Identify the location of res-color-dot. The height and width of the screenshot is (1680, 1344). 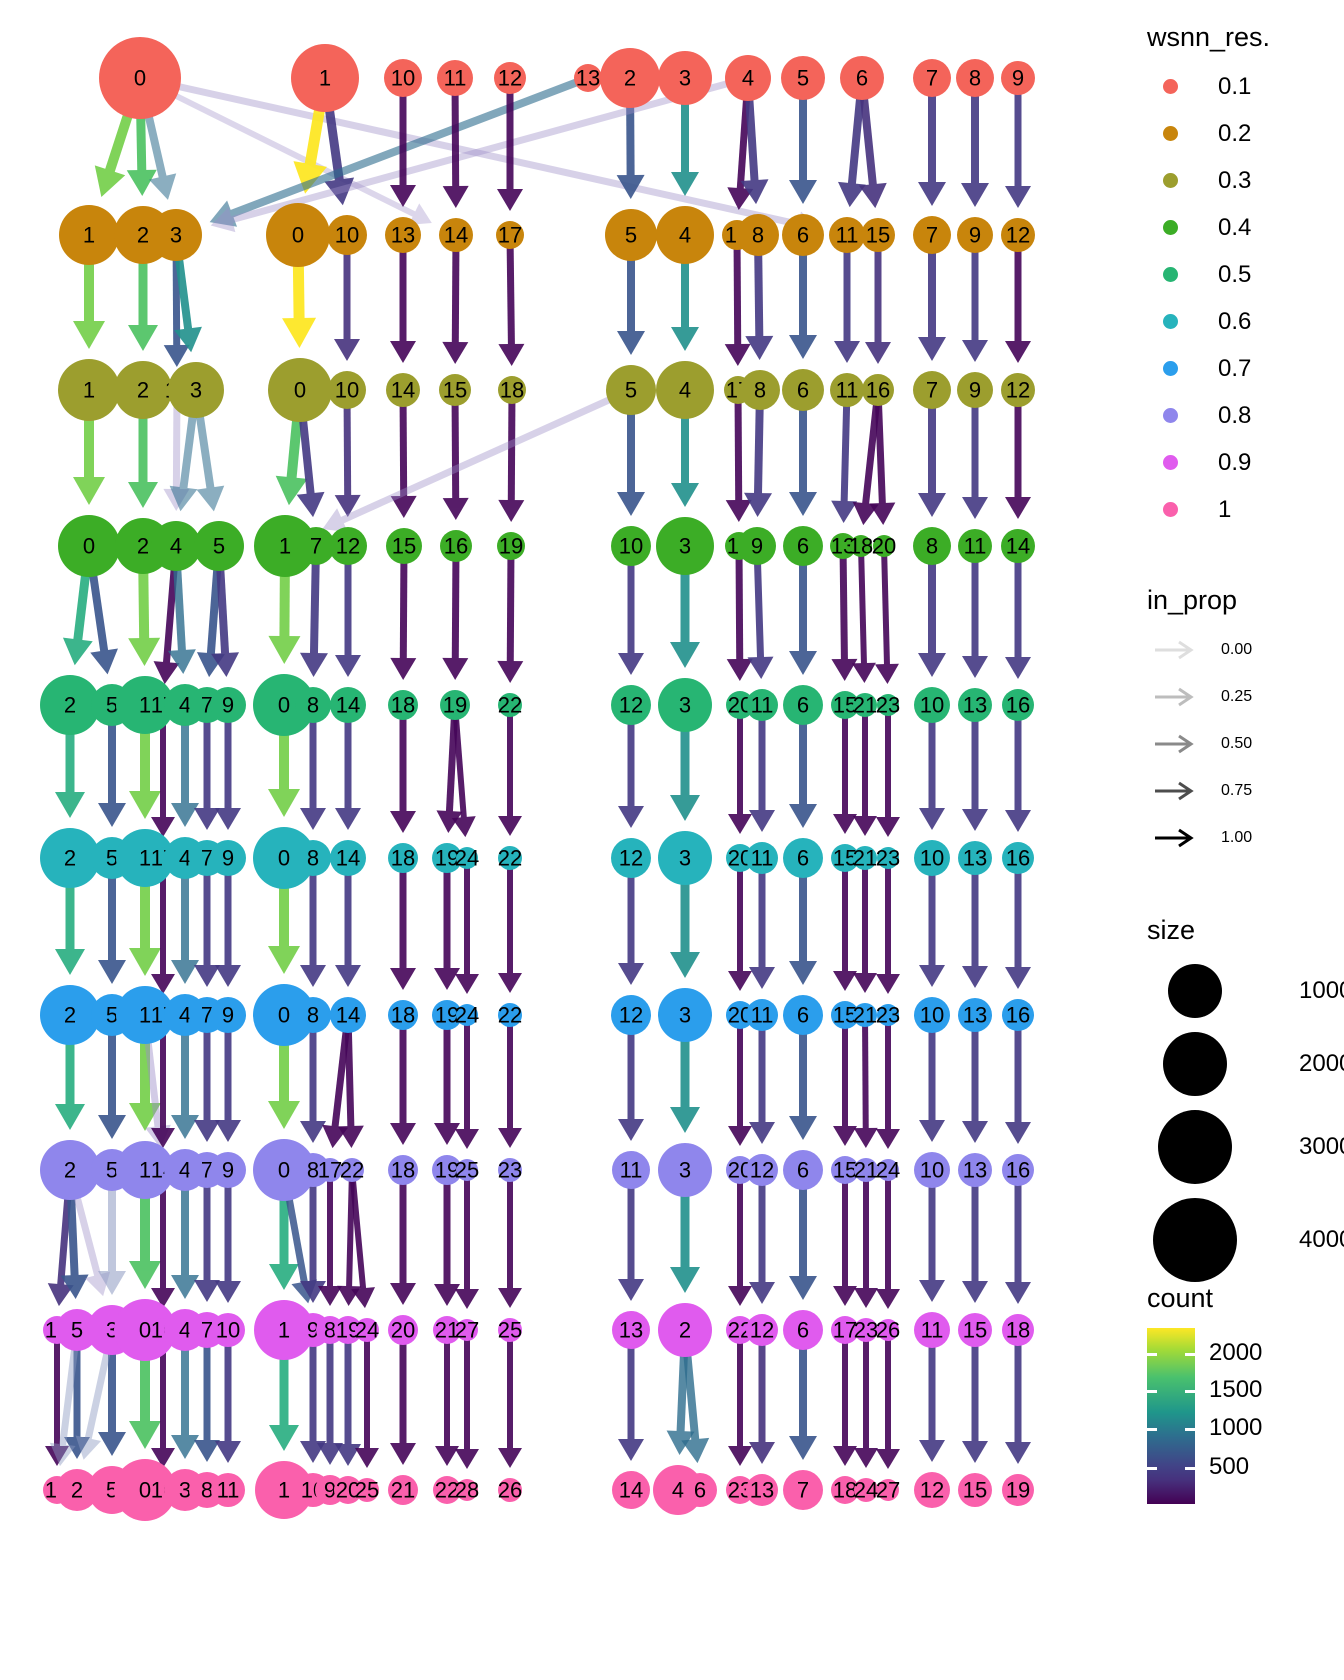
(1170, 86).